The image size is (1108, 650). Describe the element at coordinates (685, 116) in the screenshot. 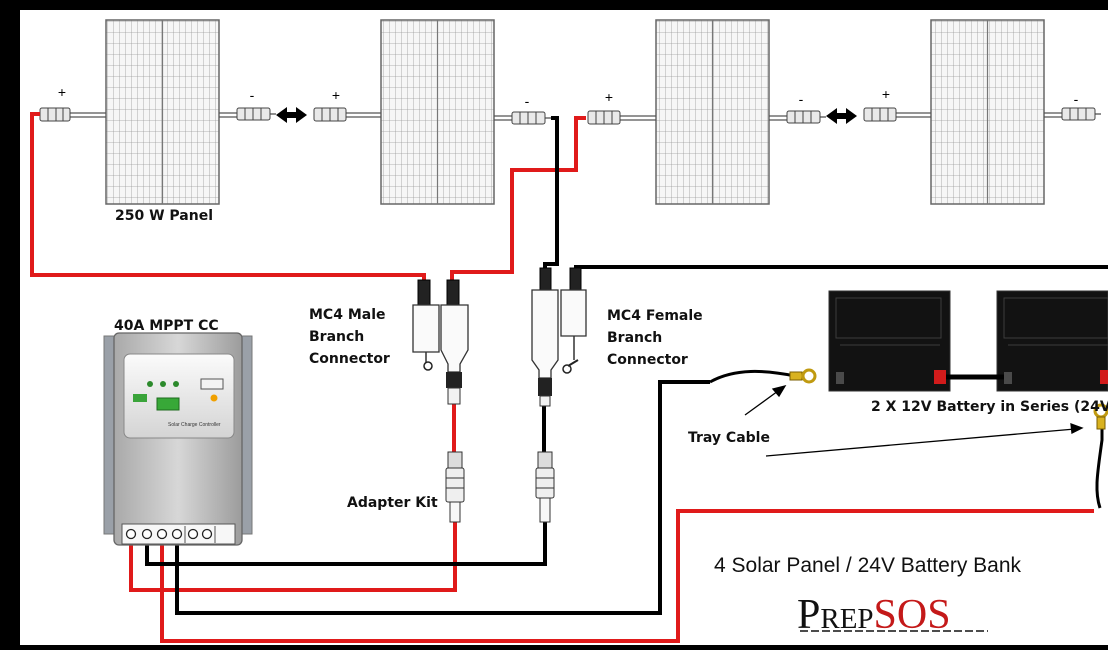

I see `mc4-tips` at that location.